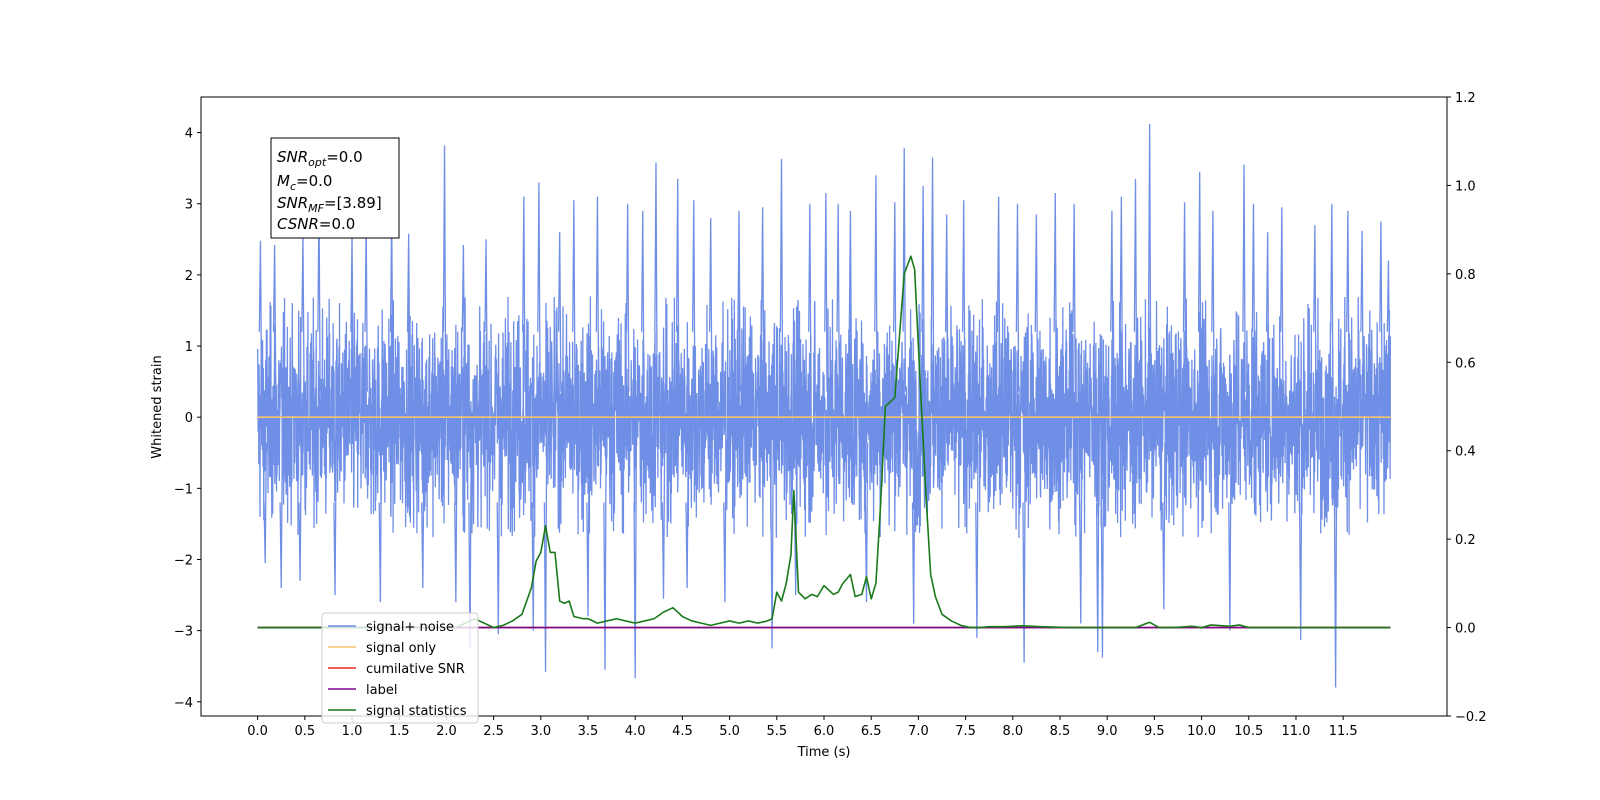  I want to click on x-tick-label: 3.0, so click(540, 731).